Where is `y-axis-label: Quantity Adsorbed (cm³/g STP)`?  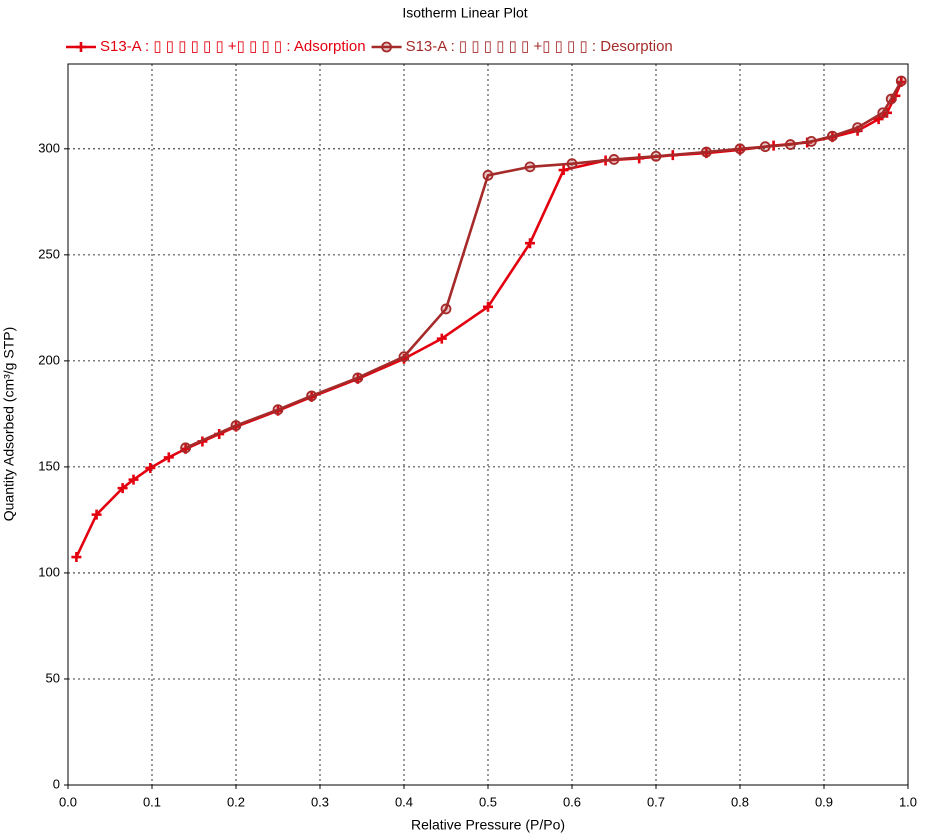 y-axis-label: Quantity Adsorbed (cm³/g STP) is located at coordinates (9, 424).